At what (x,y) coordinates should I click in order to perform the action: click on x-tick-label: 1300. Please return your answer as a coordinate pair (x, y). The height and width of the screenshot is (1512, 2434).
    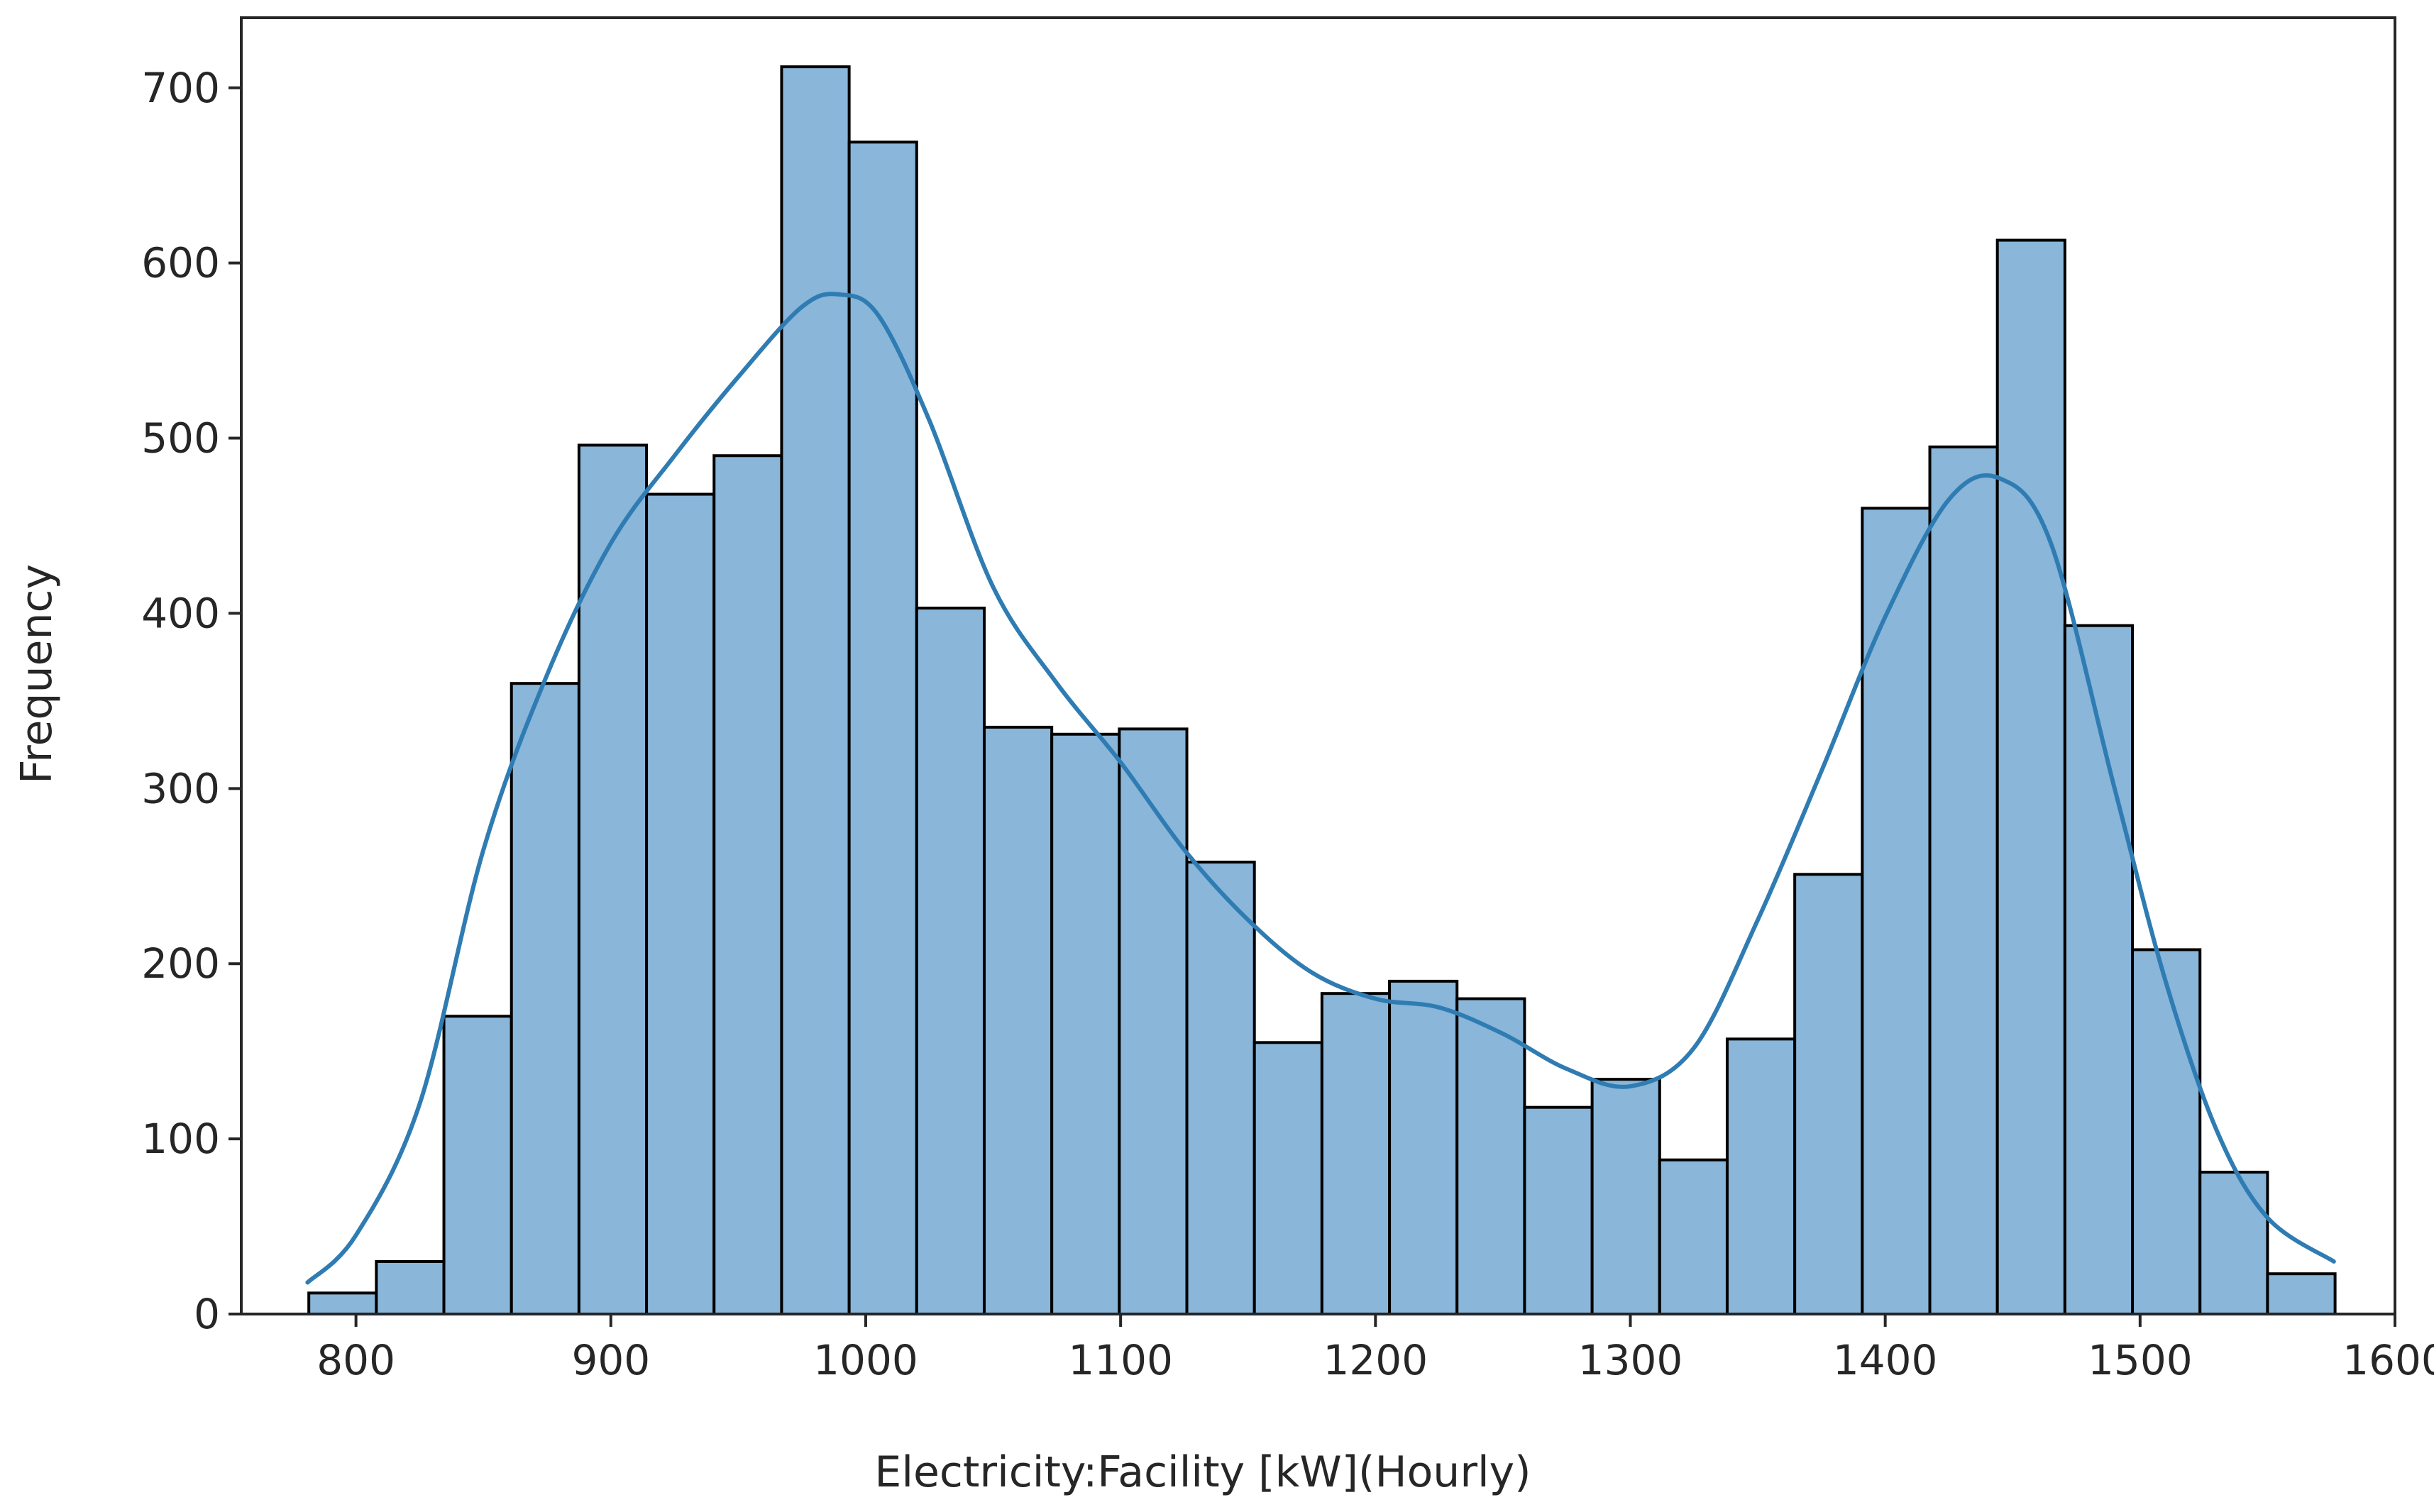
    Looking at the image, I should click on (1630, 1360).